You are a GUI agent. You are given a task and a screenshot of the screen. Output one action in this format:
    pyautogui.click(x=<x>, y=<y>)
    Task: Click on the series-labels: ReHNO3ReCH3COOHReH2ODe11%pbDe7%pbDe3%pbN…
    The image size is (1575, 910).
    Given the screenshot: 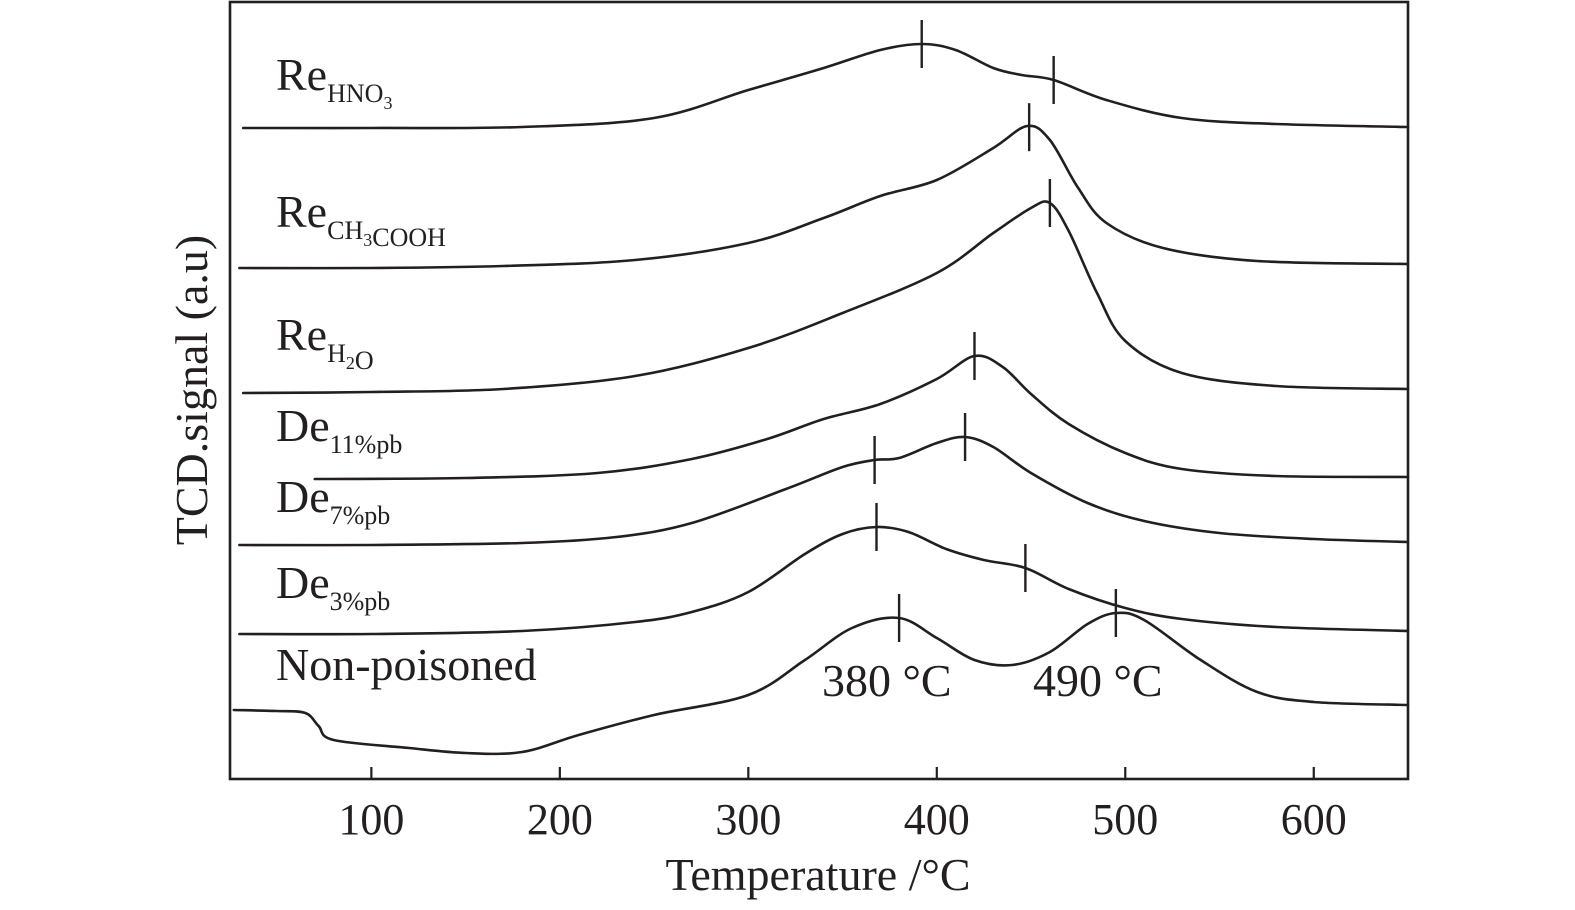 What is the action you would take?
    pyautogui.click(x=406, y=369)
    